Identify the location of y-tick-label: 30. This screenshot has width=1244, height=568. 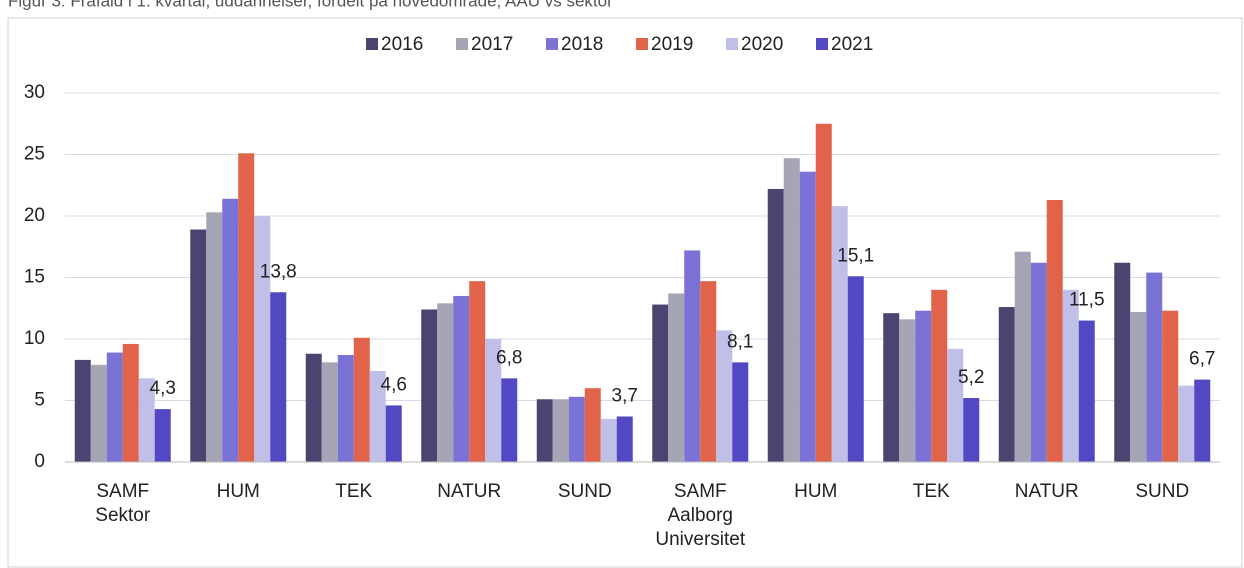
(34, 92).